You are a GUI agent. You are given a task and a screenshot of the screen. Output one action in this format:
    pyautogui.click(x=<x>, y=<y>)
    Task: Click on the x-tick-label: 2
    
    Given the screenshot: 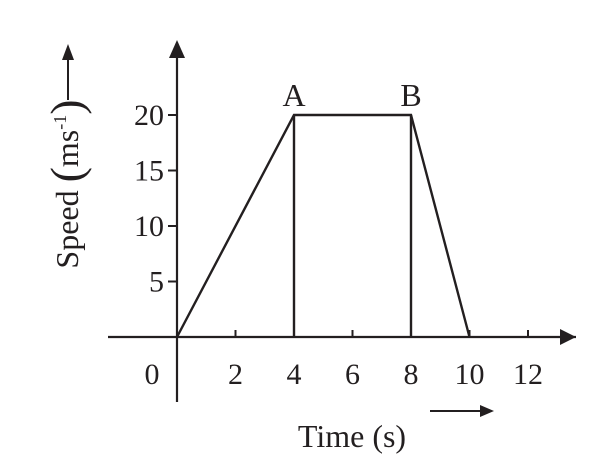 What is the action you would take?
    pyautogui.click(x=235, y=374)
    